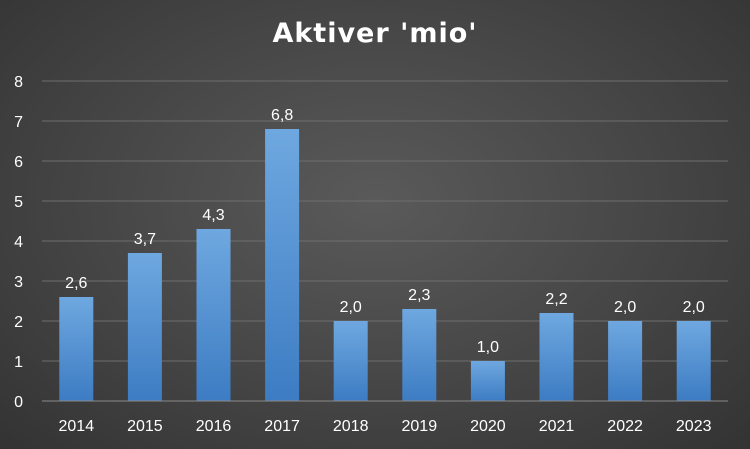 Image resolution: width=750 pixels, height=449 pixels. I want to click on data-label: 2,3, so click(419, 295).